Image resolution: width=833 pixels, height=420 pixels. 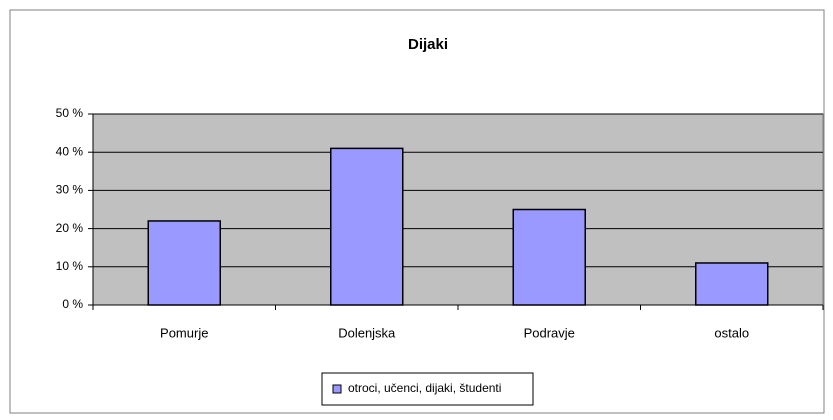 I want to click on legend-swatch, so click(x=337, y=389).